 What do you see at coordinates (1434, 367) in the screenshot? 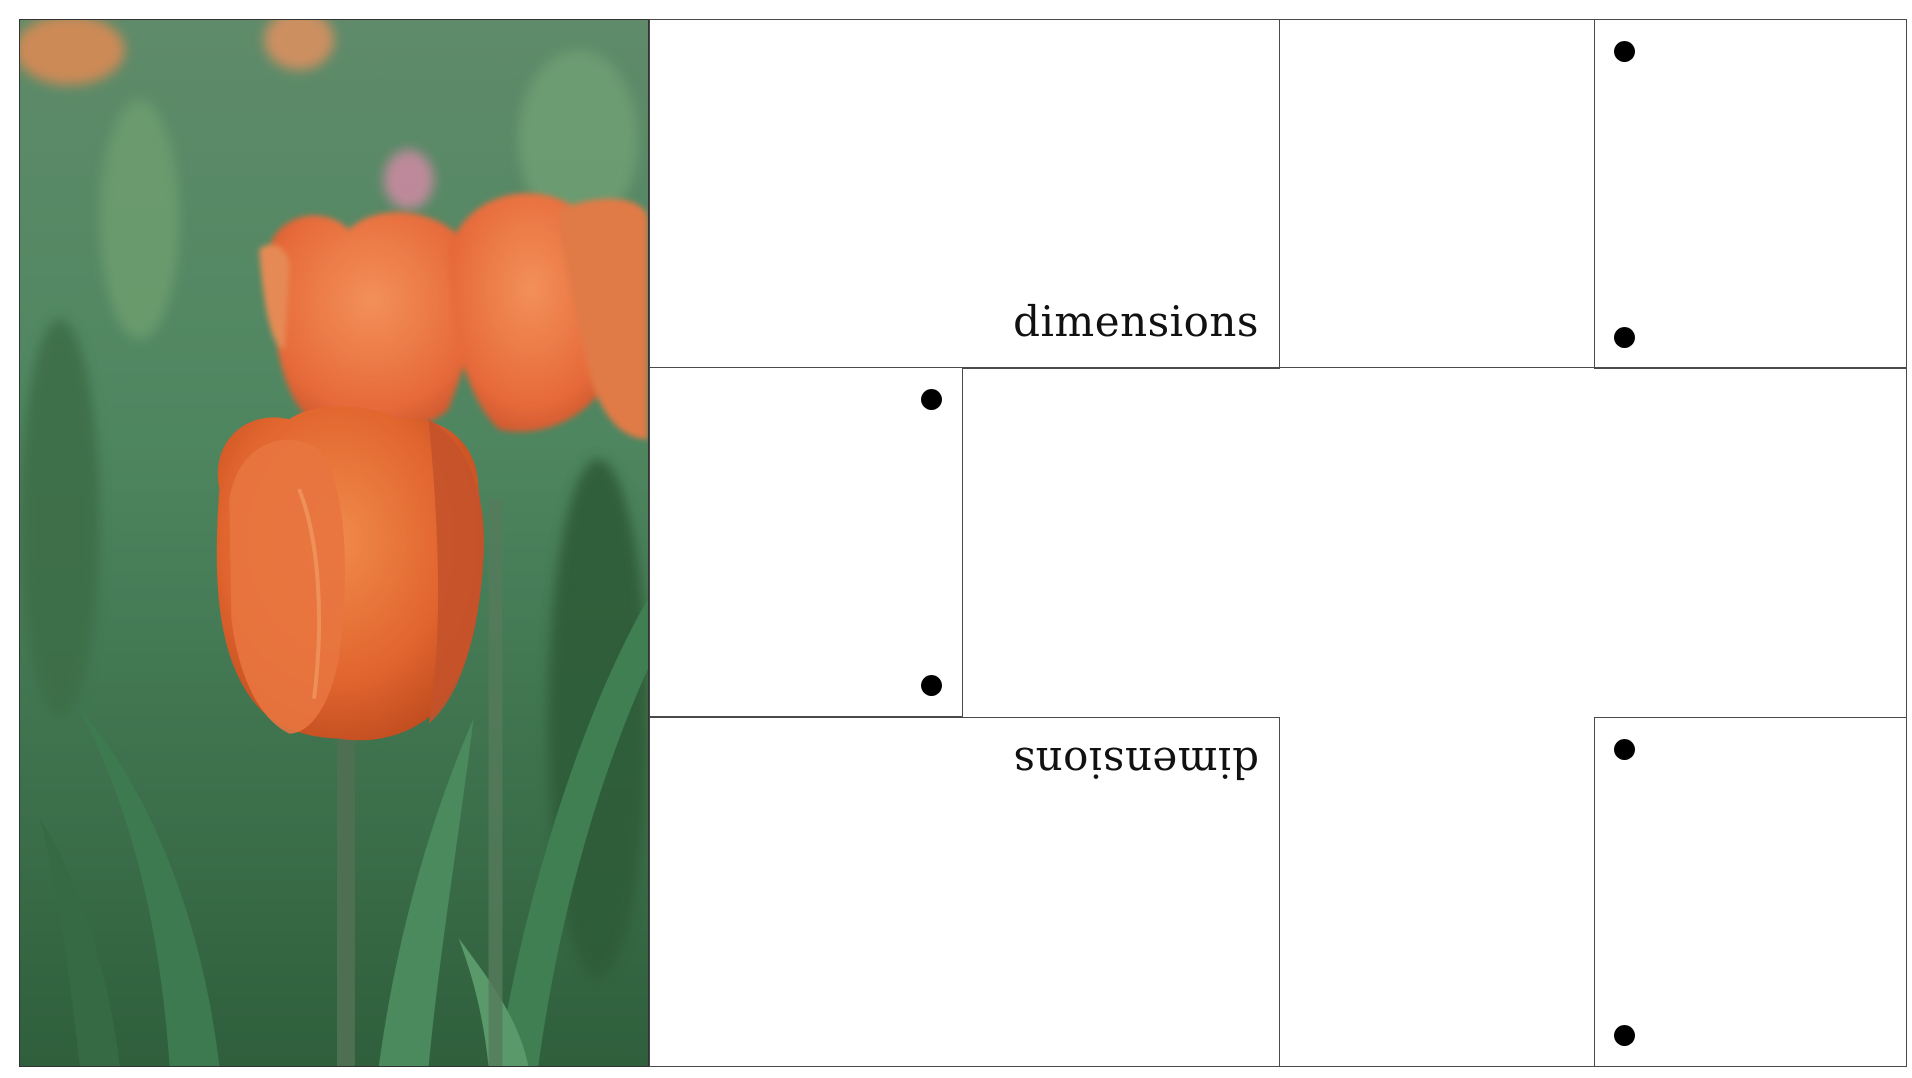
I see `middle-row-divider` at bounding box center [1434, 367].